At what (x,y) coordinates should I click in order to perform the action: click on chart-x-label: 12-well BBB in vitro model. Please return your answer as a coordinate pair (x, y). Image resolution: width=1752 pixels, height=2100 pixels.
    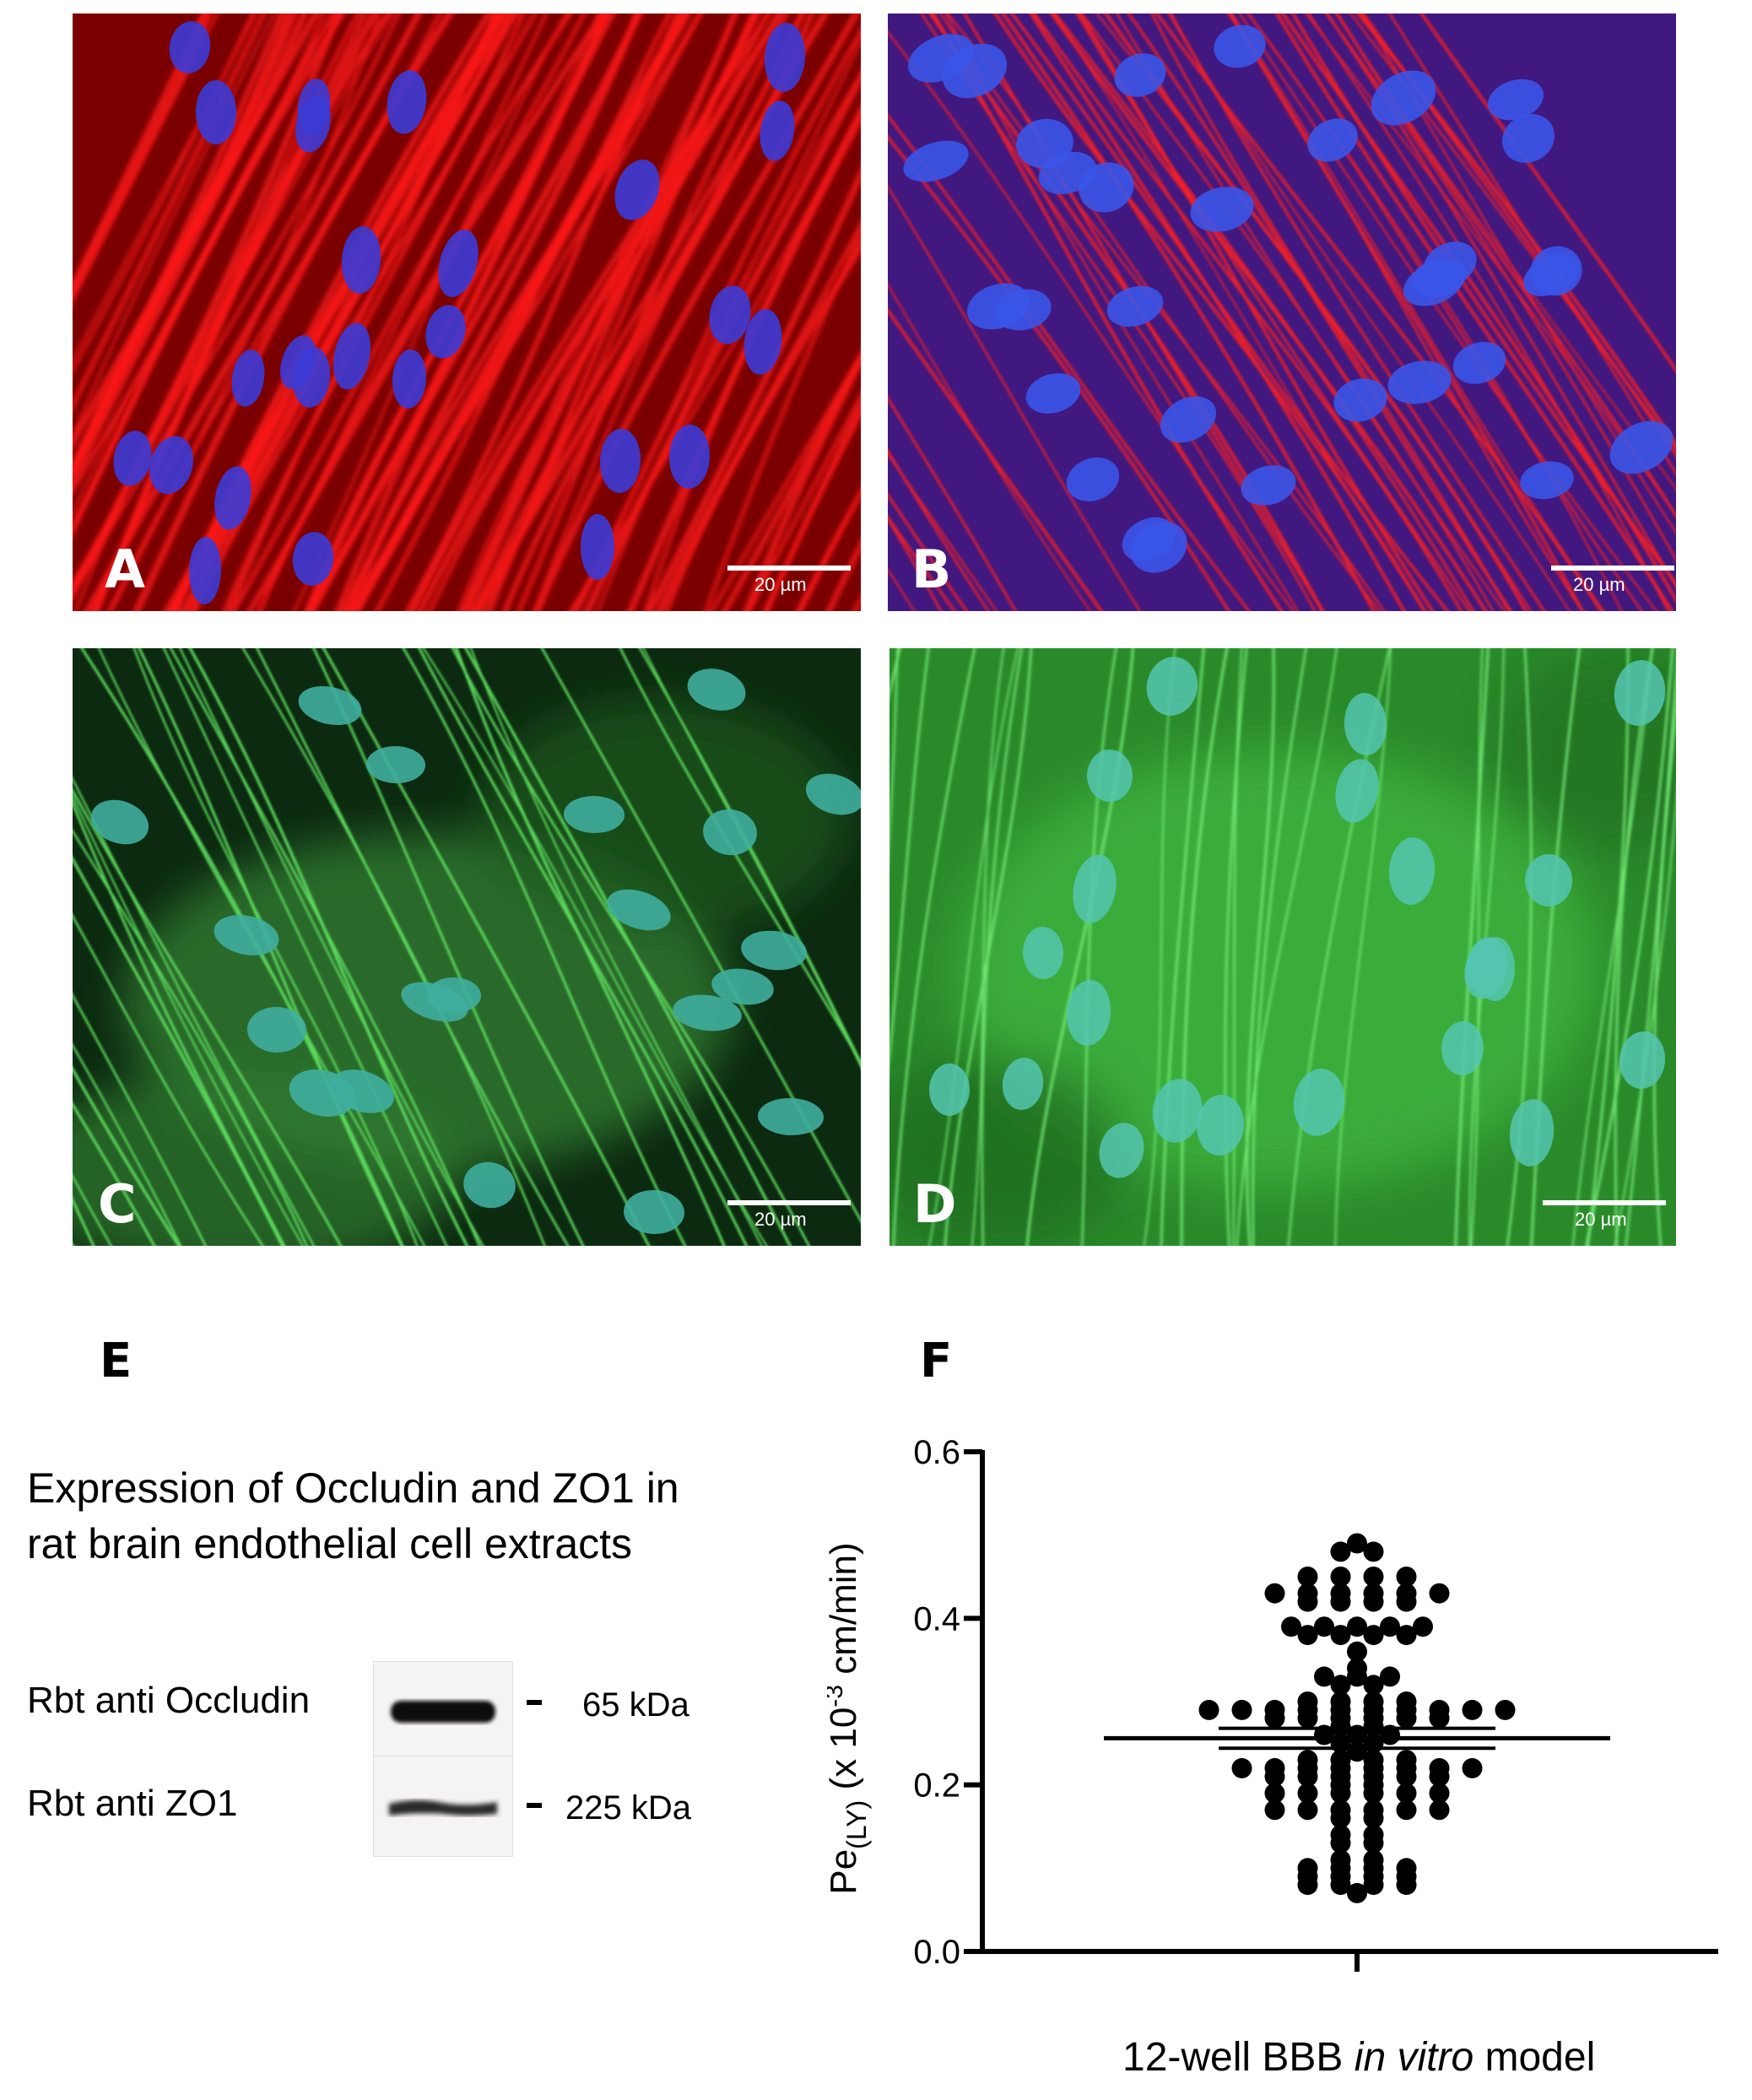
    Looking at the image, I should click on (1358, 2057).